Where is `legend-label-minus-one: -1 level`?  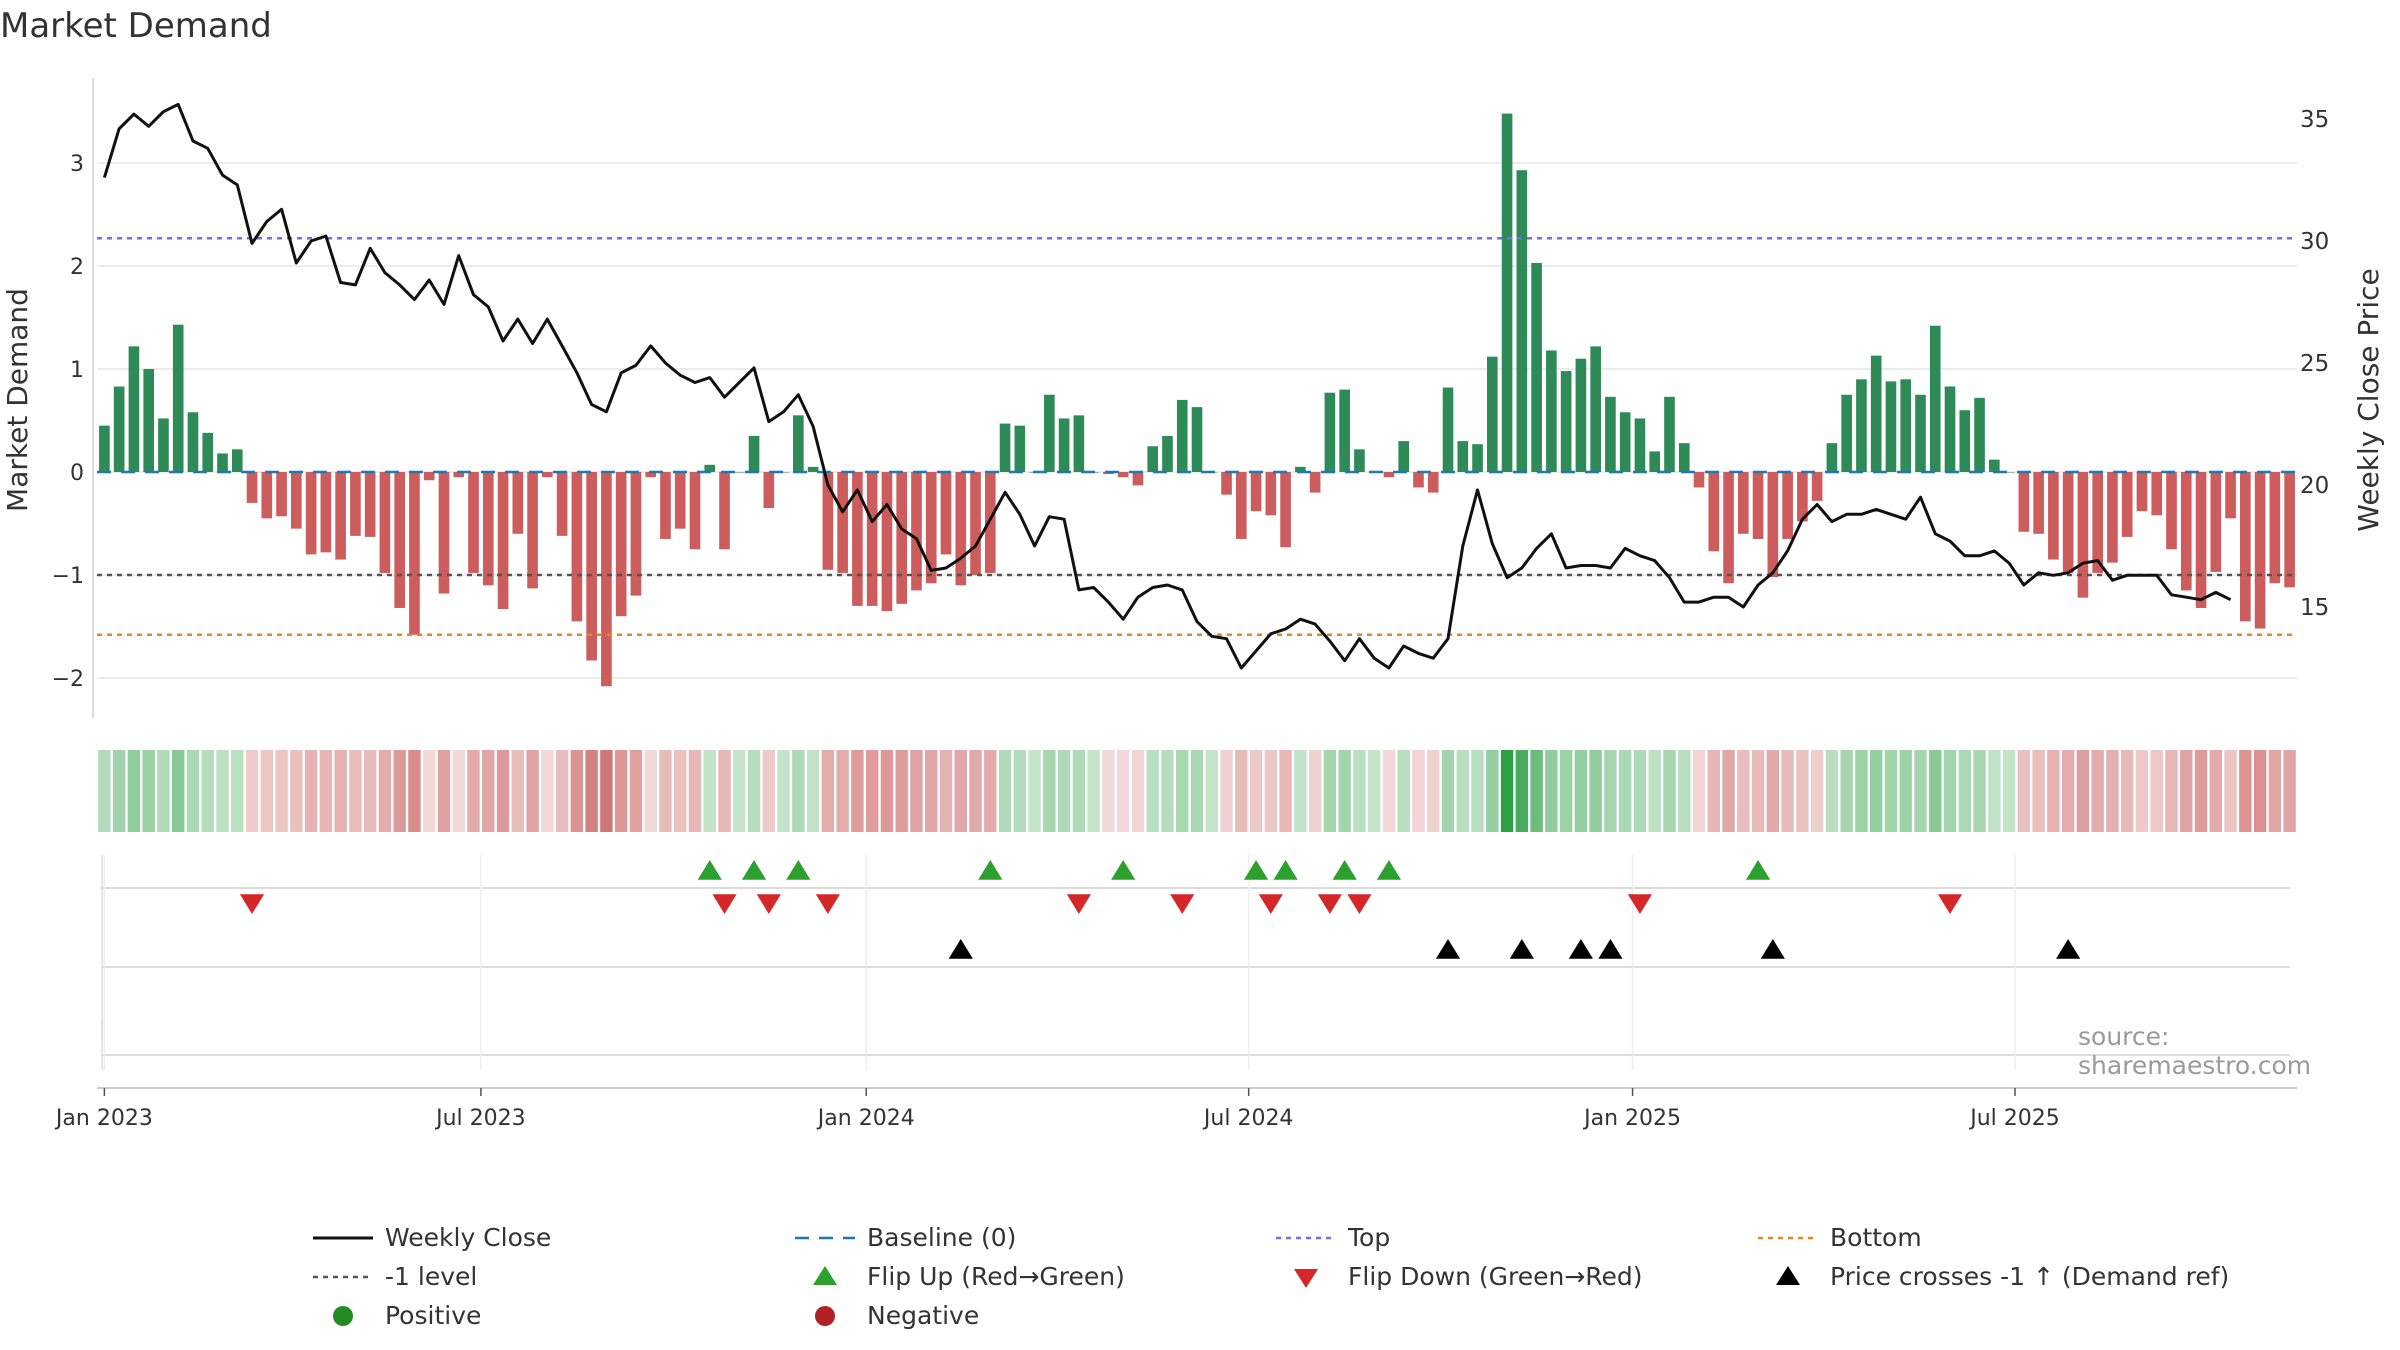 legend-label-minus-one: -1 level is located at coordinates (431, 1276).